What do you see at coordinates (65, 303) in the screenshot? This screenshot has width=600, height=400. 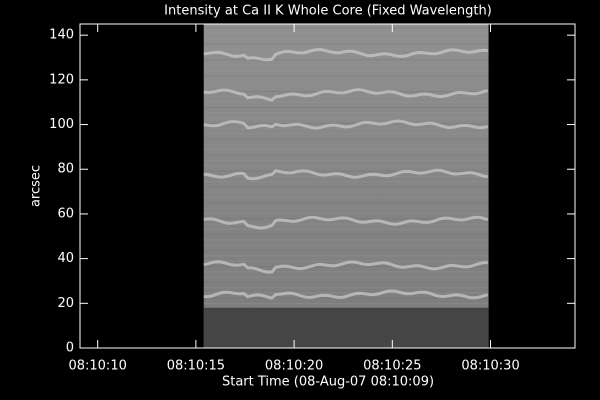 I see `y-tick-label: 20` at bounding box center [65, 303].